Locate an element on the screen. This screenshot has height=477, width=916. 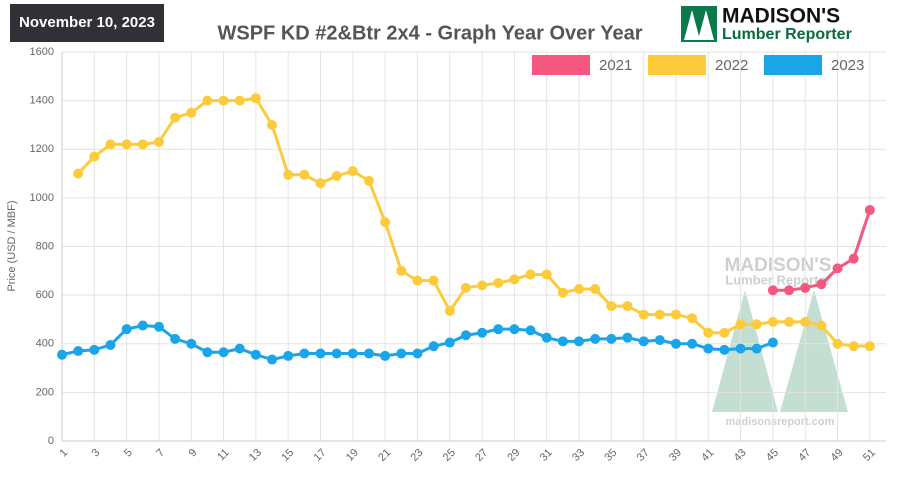
date: November 10, 2023 is located at coordinates (87, 22).